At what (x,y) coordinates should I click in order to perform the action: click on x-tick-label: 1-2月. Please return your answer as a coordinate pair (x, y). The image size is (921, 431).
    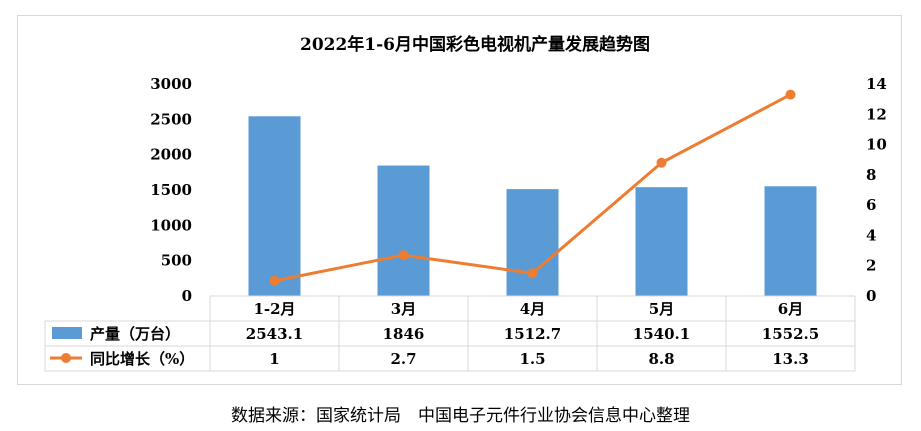
    Looking at the image, I should click on (274, 309).